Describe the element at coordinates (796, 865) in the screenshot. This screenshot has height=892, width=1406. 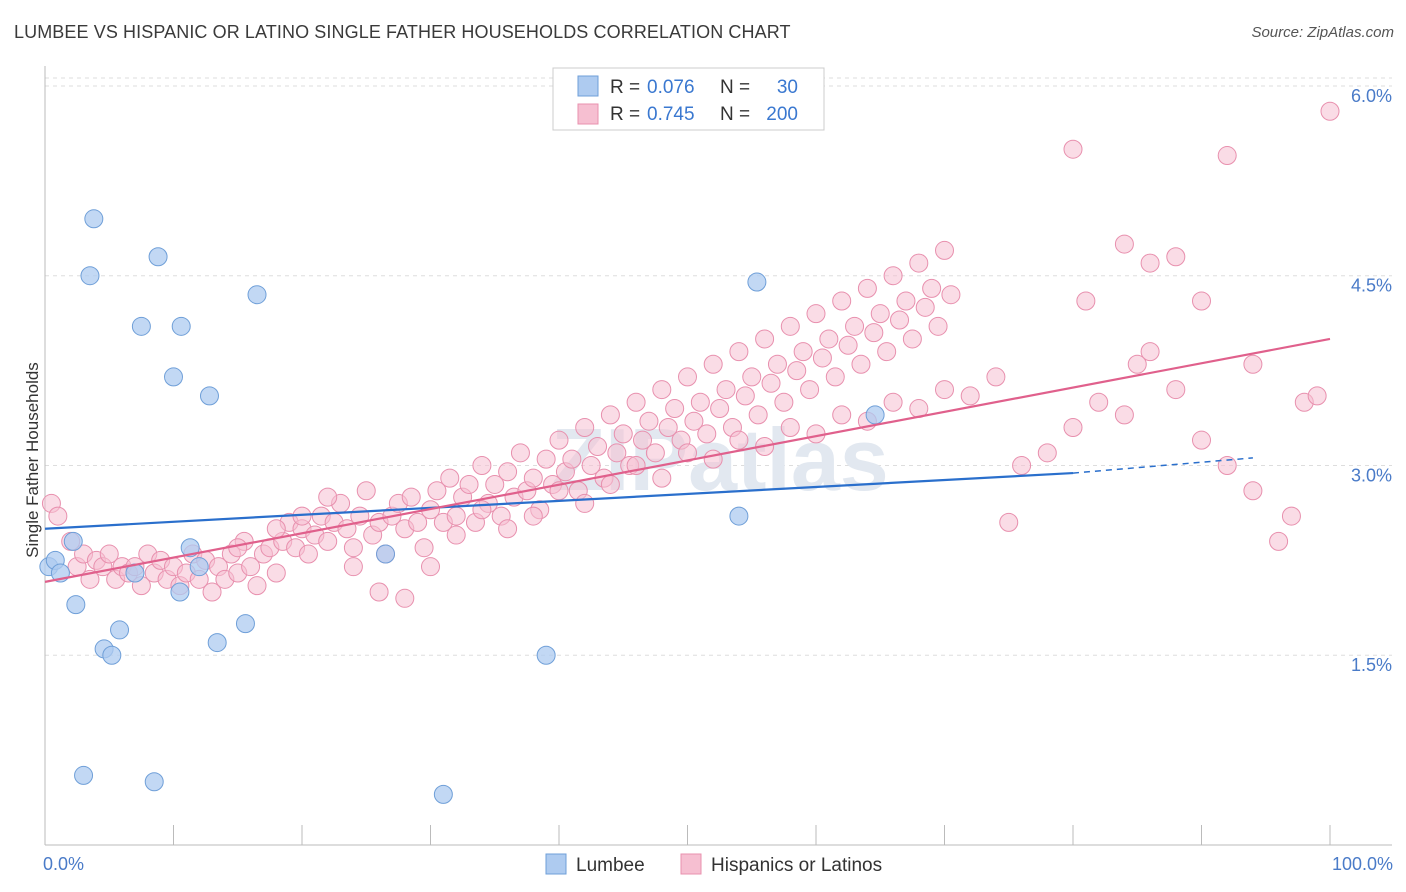
I see `bottom-legend-hispanic: Hispanics or Latinos` at that location.